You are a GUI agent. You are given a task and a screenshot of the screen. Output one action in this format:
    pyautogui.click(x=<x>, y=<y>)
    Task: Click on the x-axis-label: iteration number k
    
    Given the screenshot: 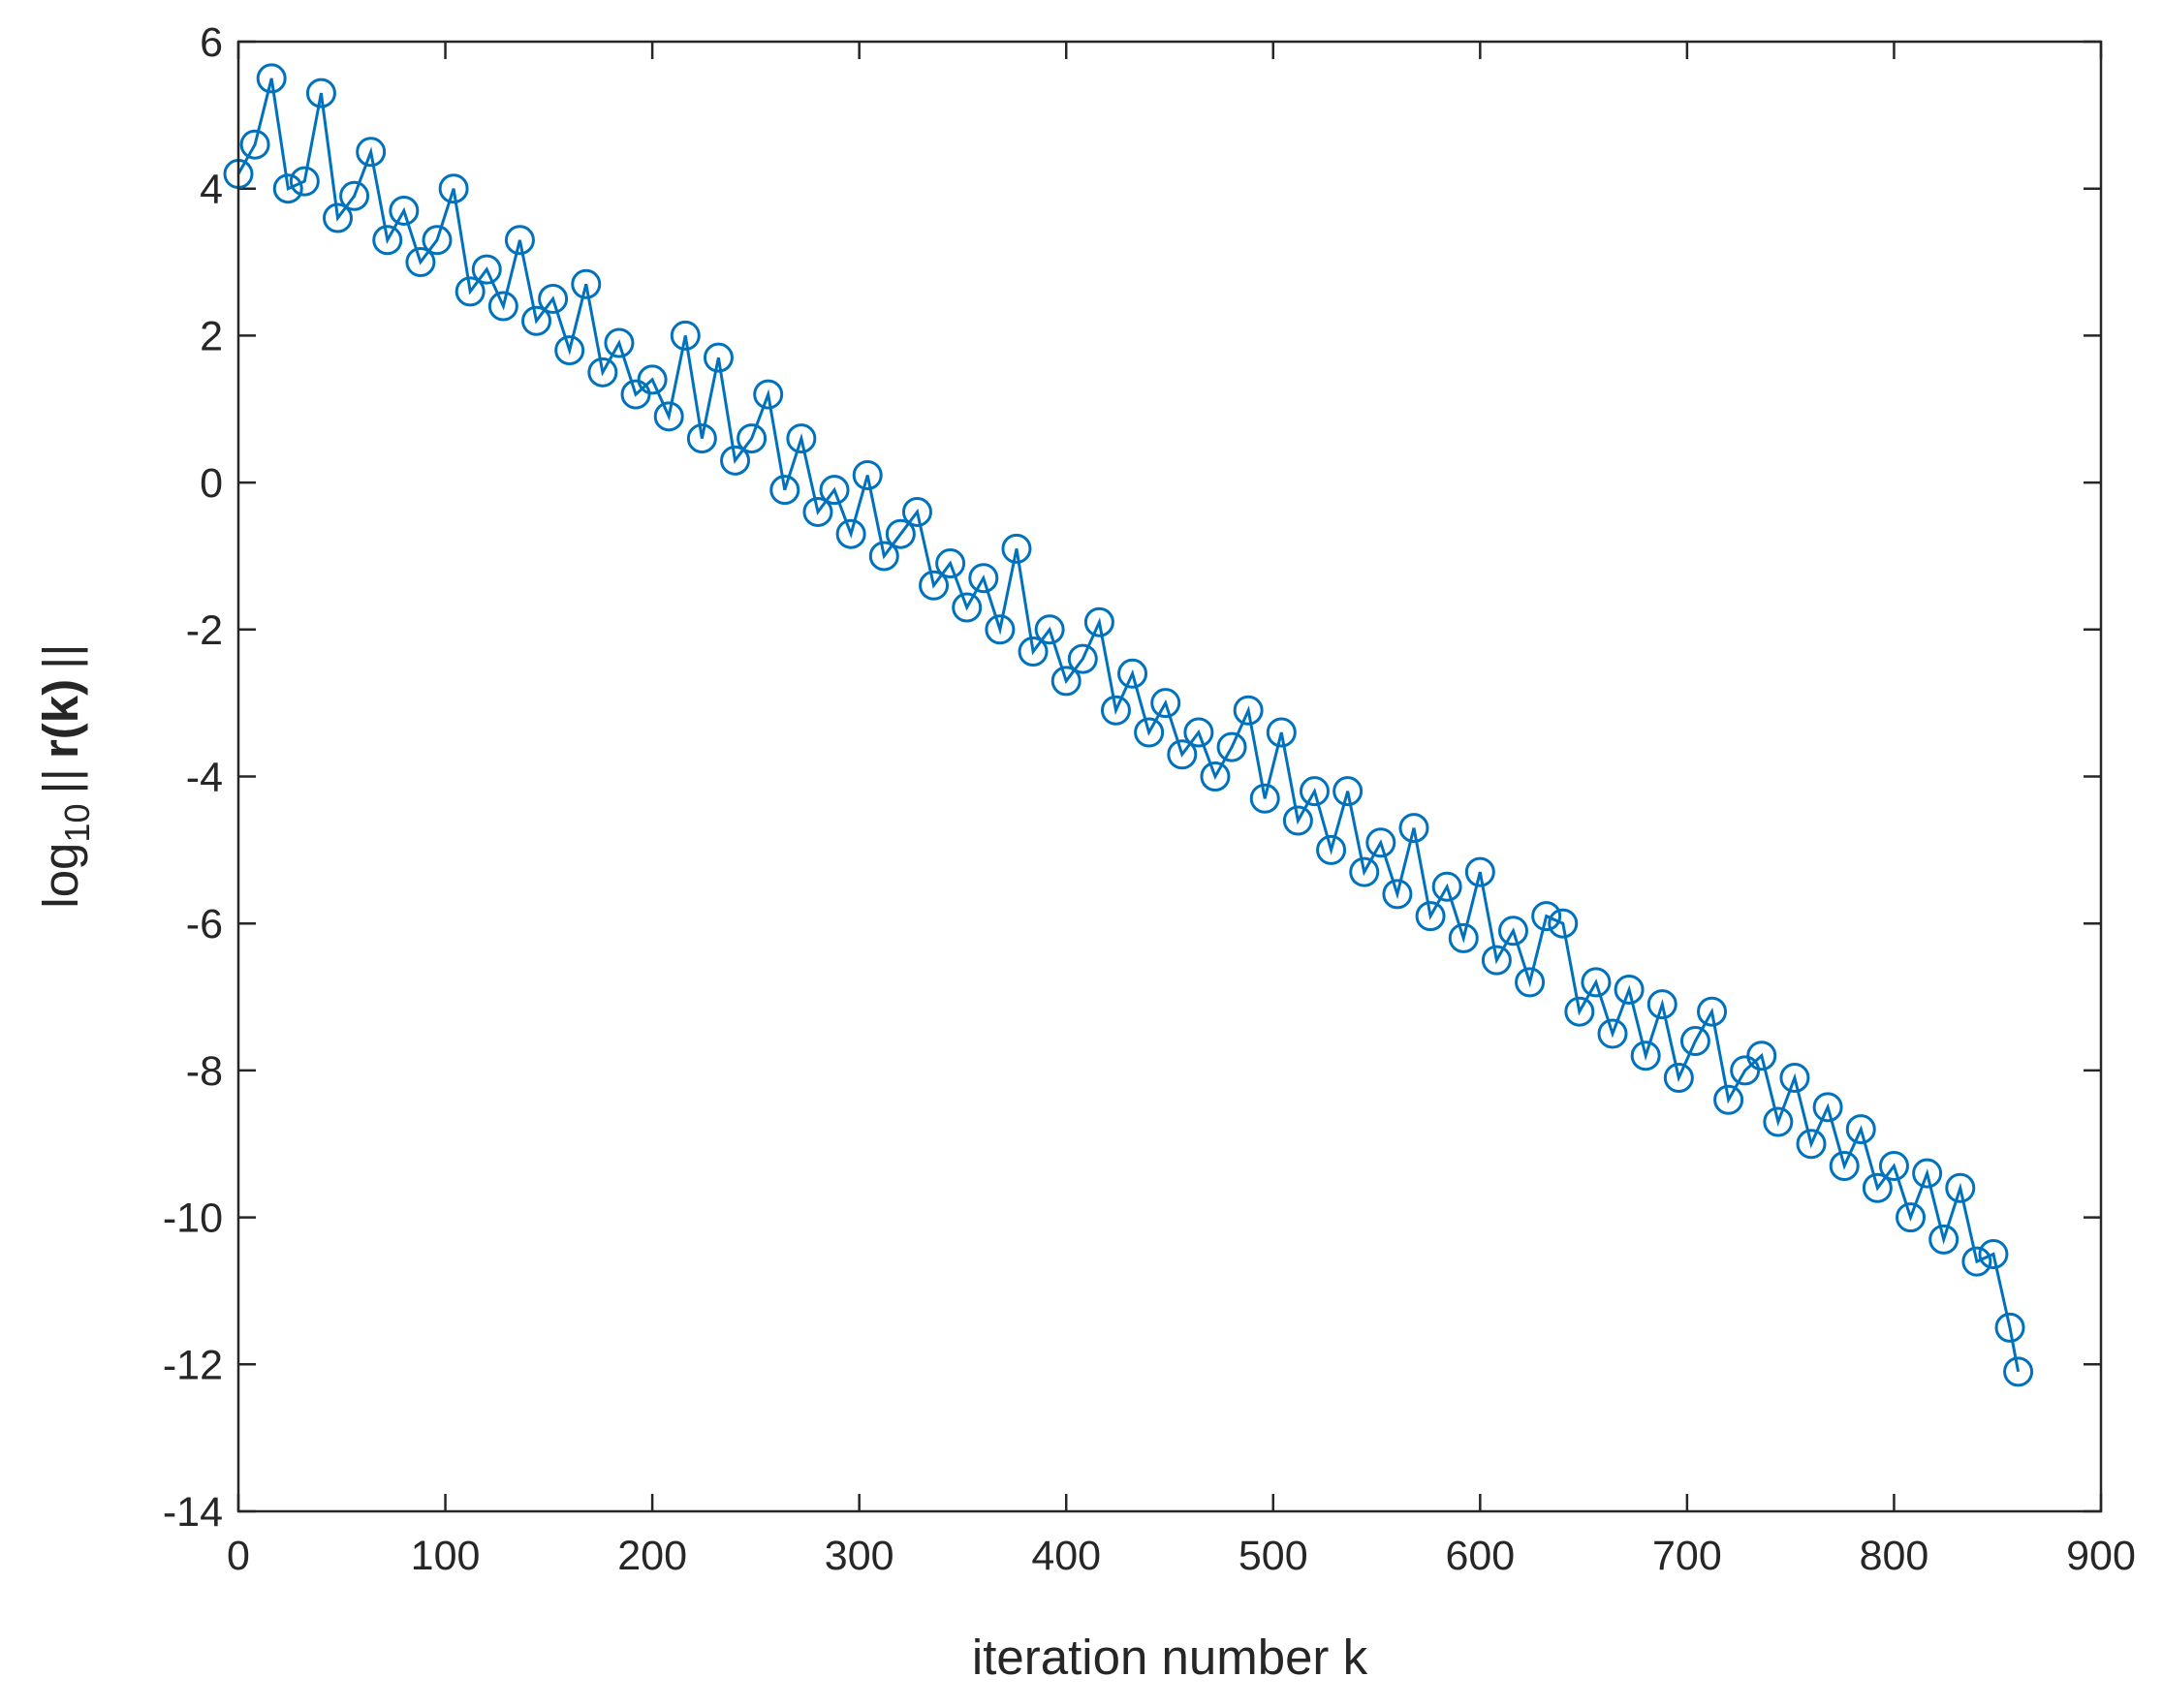 What is the action you would take?
    pyautogui.click(x=1170, y=1657)
    